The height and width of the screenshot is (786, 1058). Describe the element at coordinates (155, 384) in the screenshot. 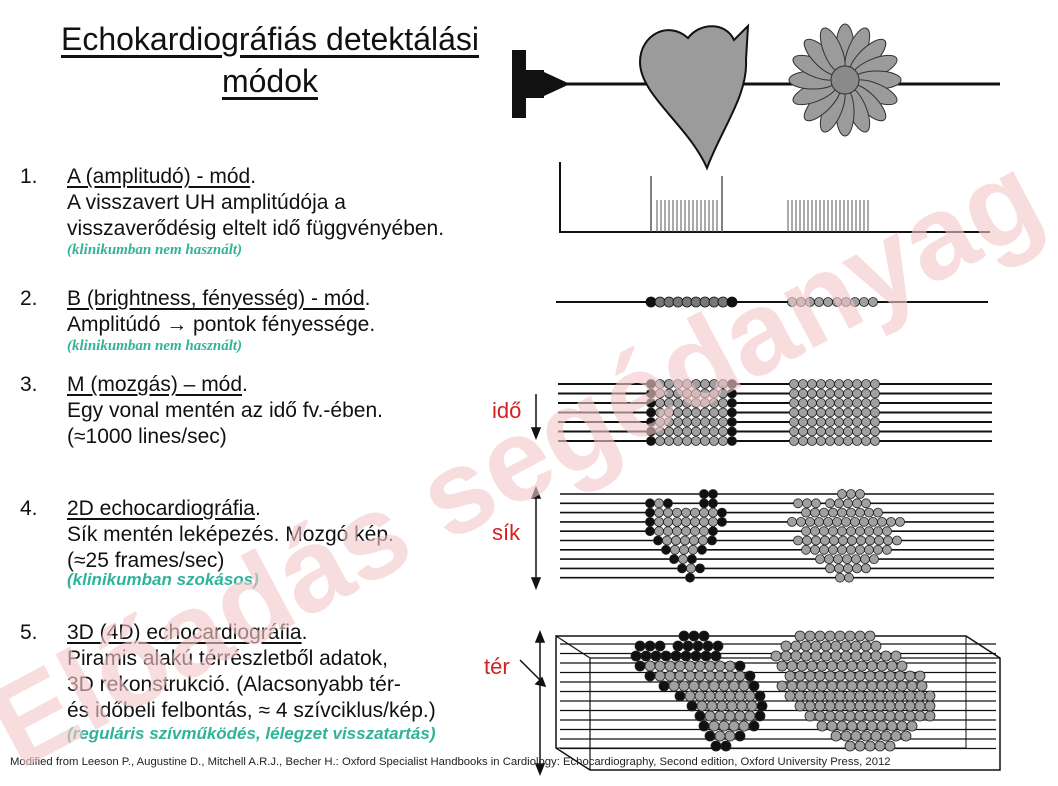

I see `item-heading: M (mozgás) – mód` at that location.